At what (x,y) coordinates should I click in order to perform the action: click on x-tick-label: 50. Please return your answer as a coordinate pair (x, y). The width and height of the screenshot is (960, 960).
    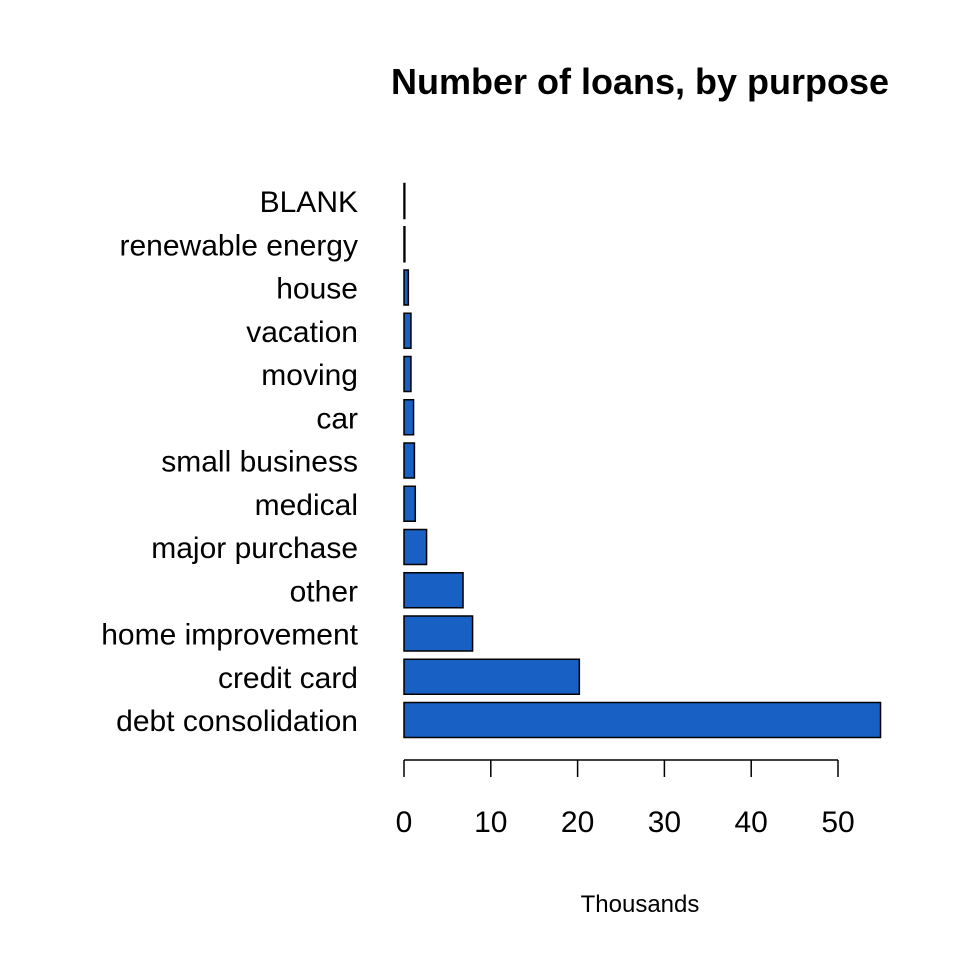
    Looking at the image, I should click on (837, 822).